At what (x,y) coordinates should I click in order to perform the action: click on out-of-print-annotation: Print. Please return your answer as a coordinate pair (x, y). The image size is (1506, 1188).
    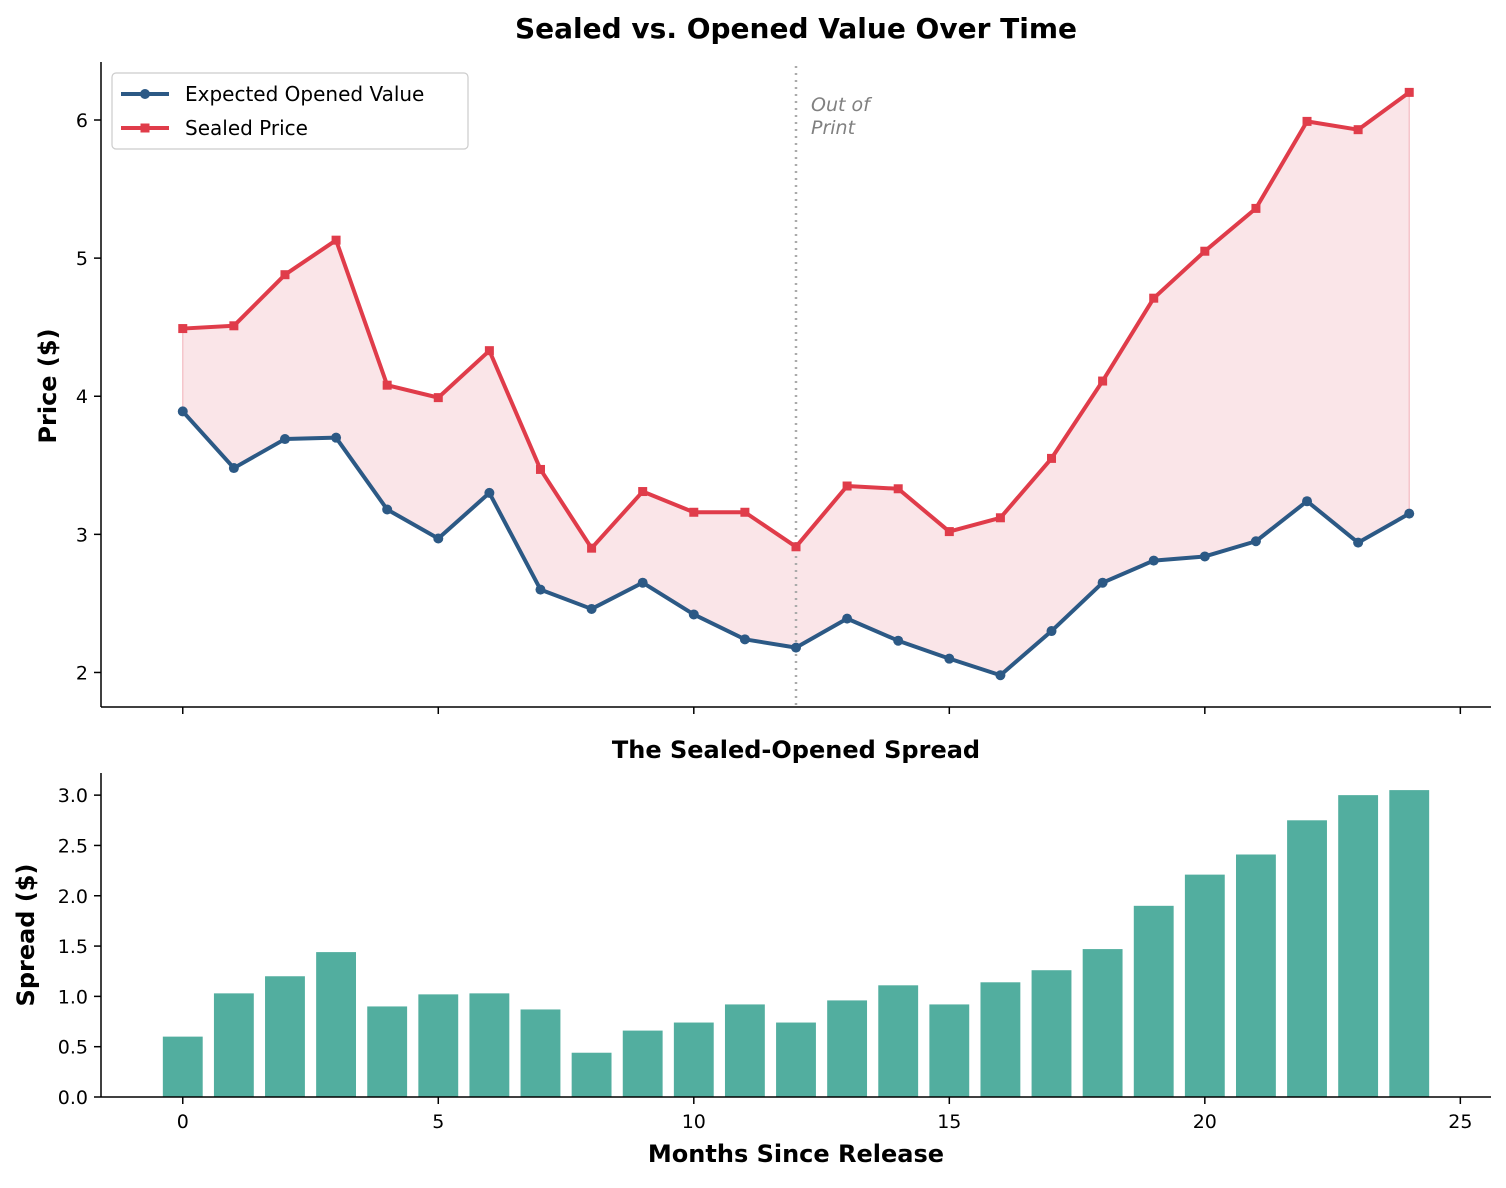
    Looking at the image, I should click on (834, 128).